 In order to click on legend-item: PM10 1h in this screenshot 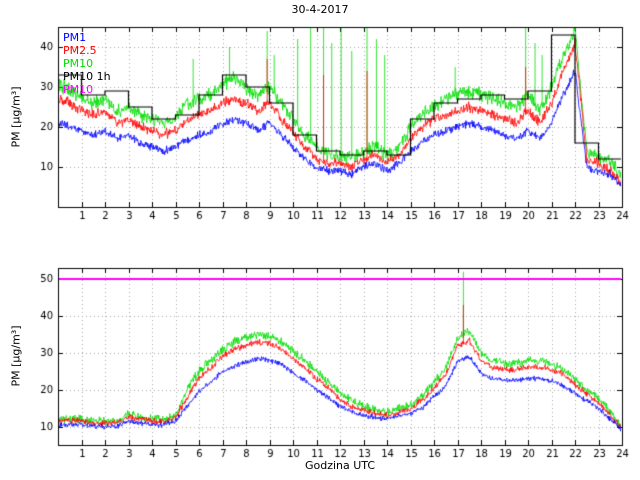, I will do `click(87, 76)`.